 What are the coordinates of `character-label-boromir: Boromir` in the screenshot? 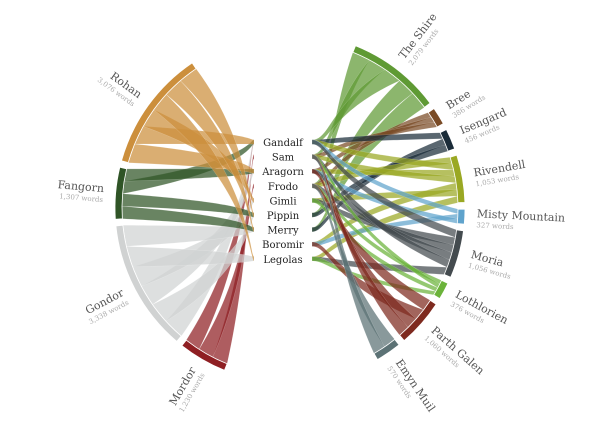 It's located at (283, 245).